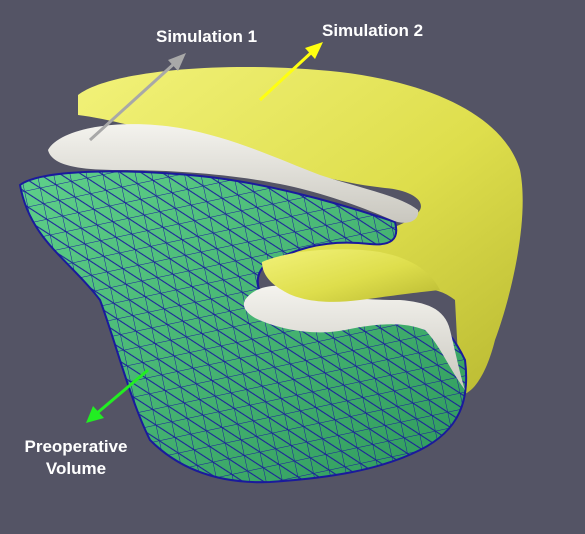  I want to click on simulation-2-arrow, so click(290, 72).